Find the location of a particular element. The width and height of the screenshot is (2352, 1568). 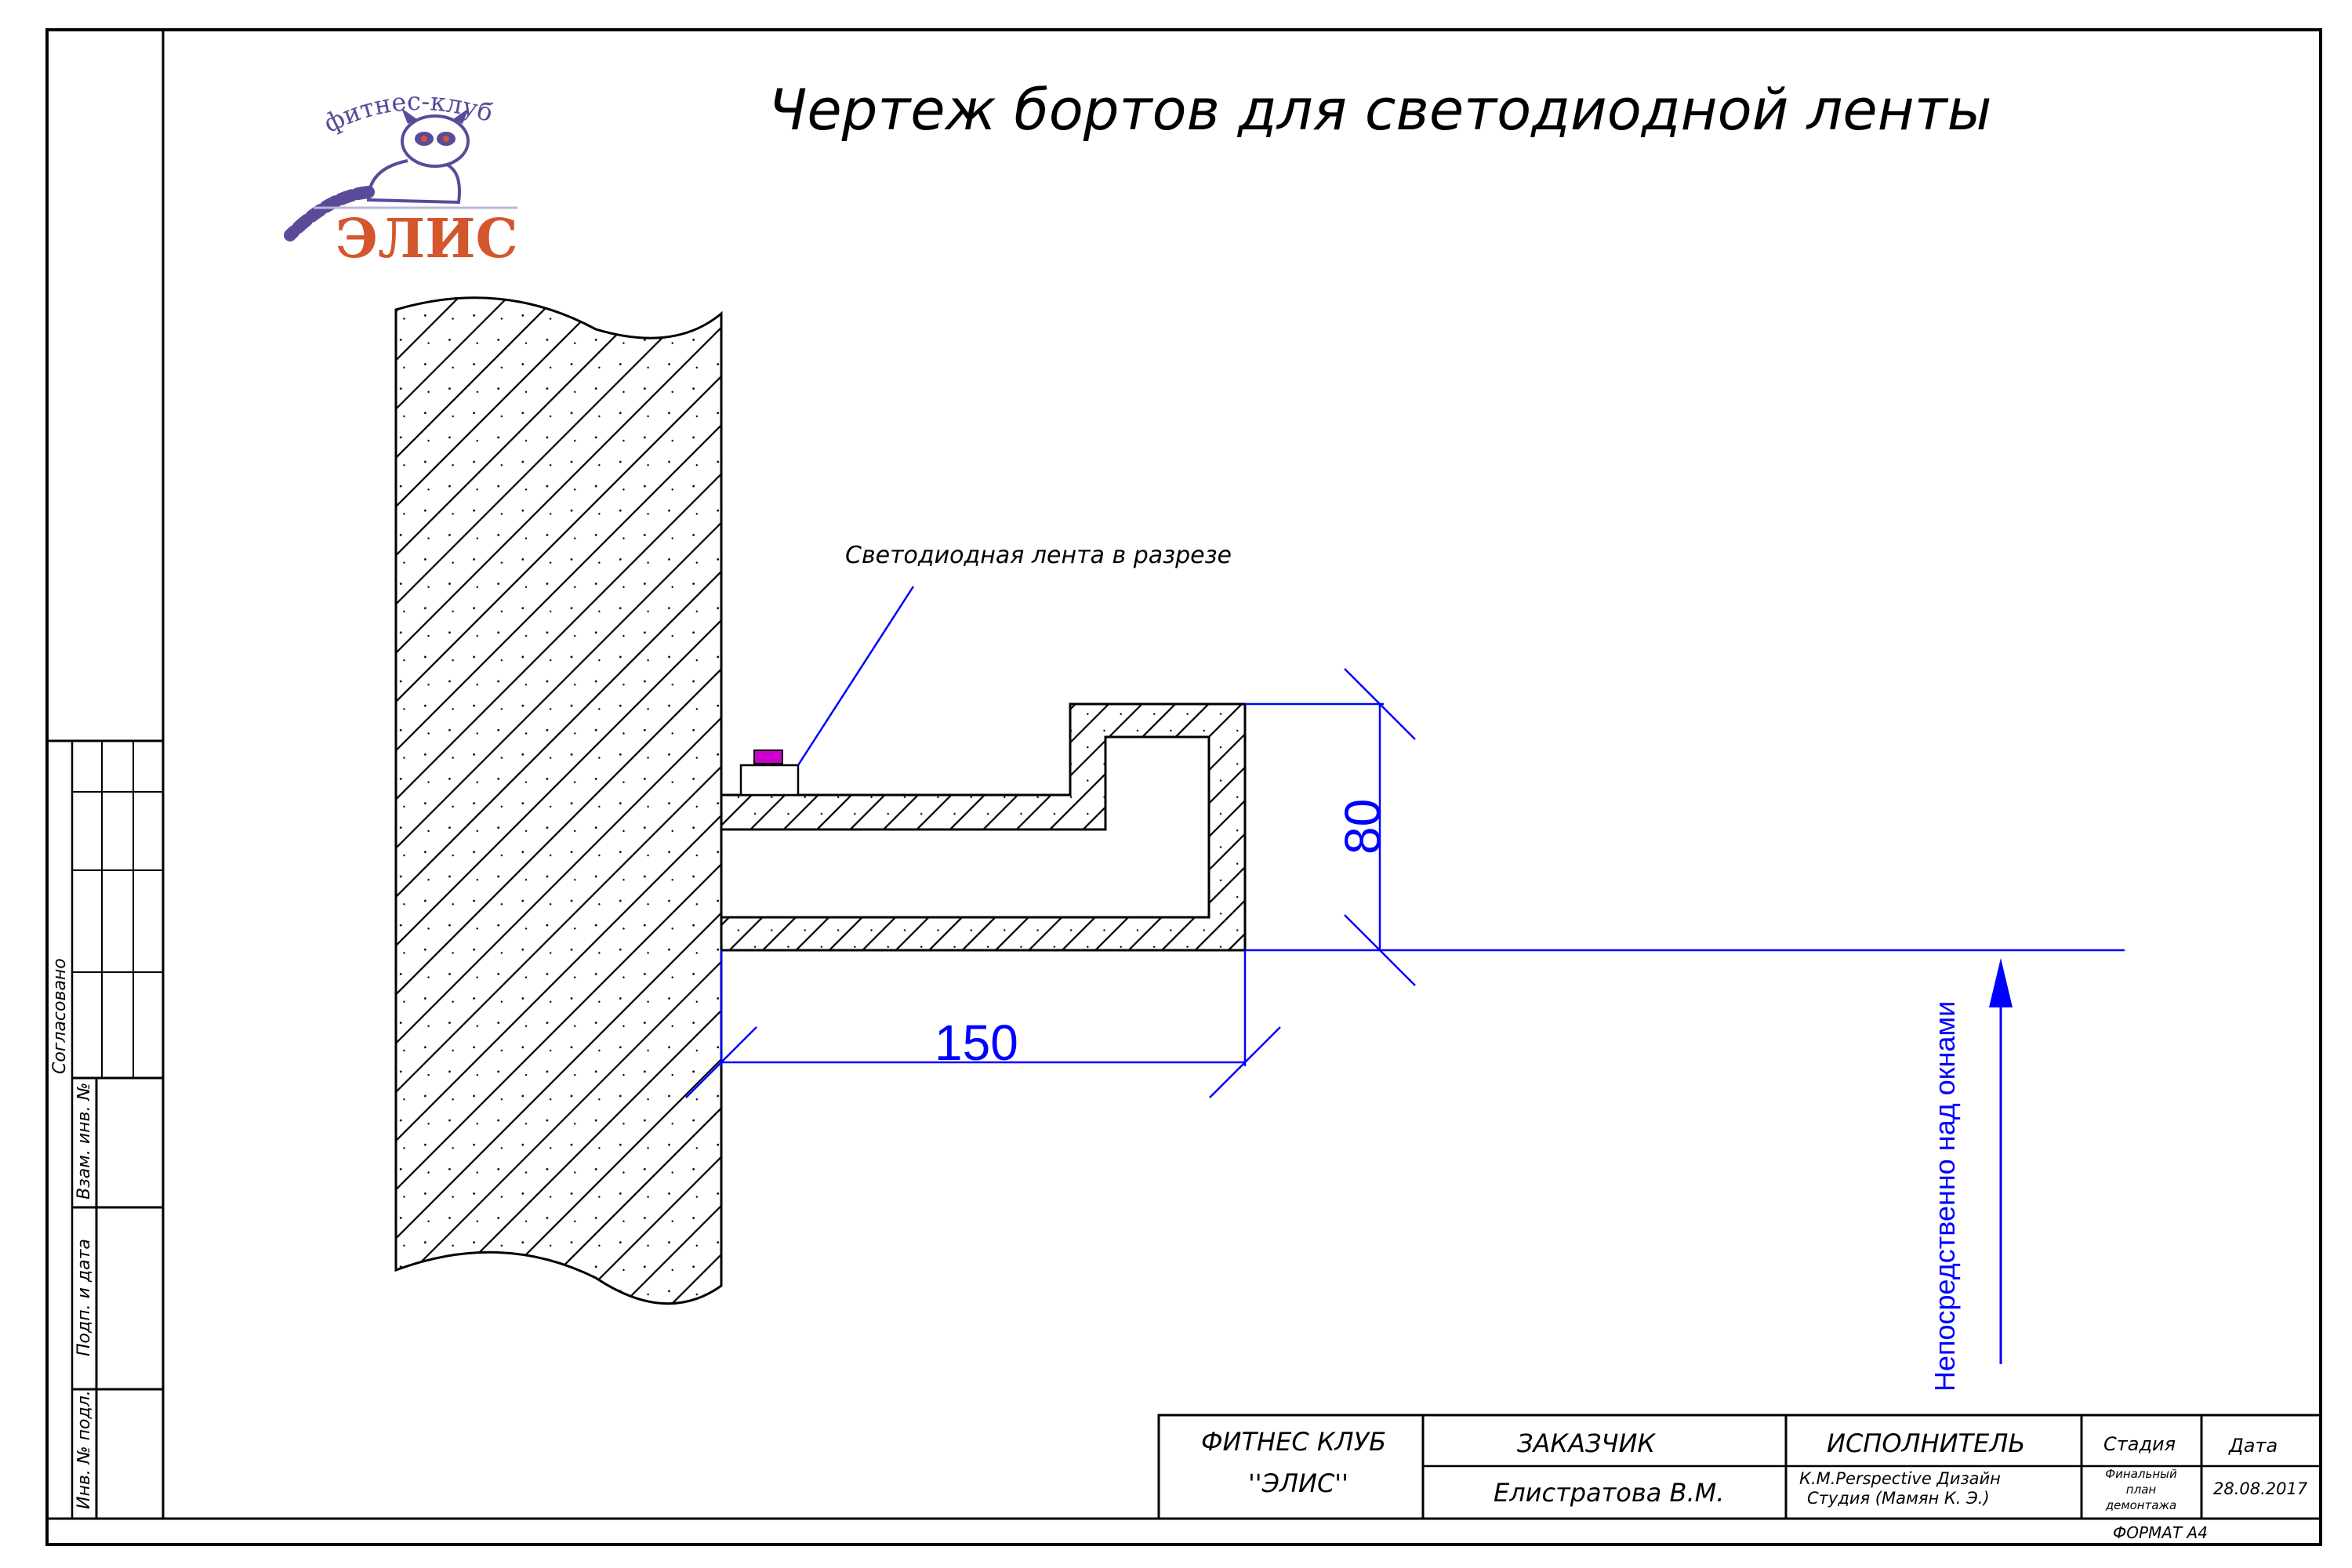

date-header: Дата is located at coordinates (2253, 1446).